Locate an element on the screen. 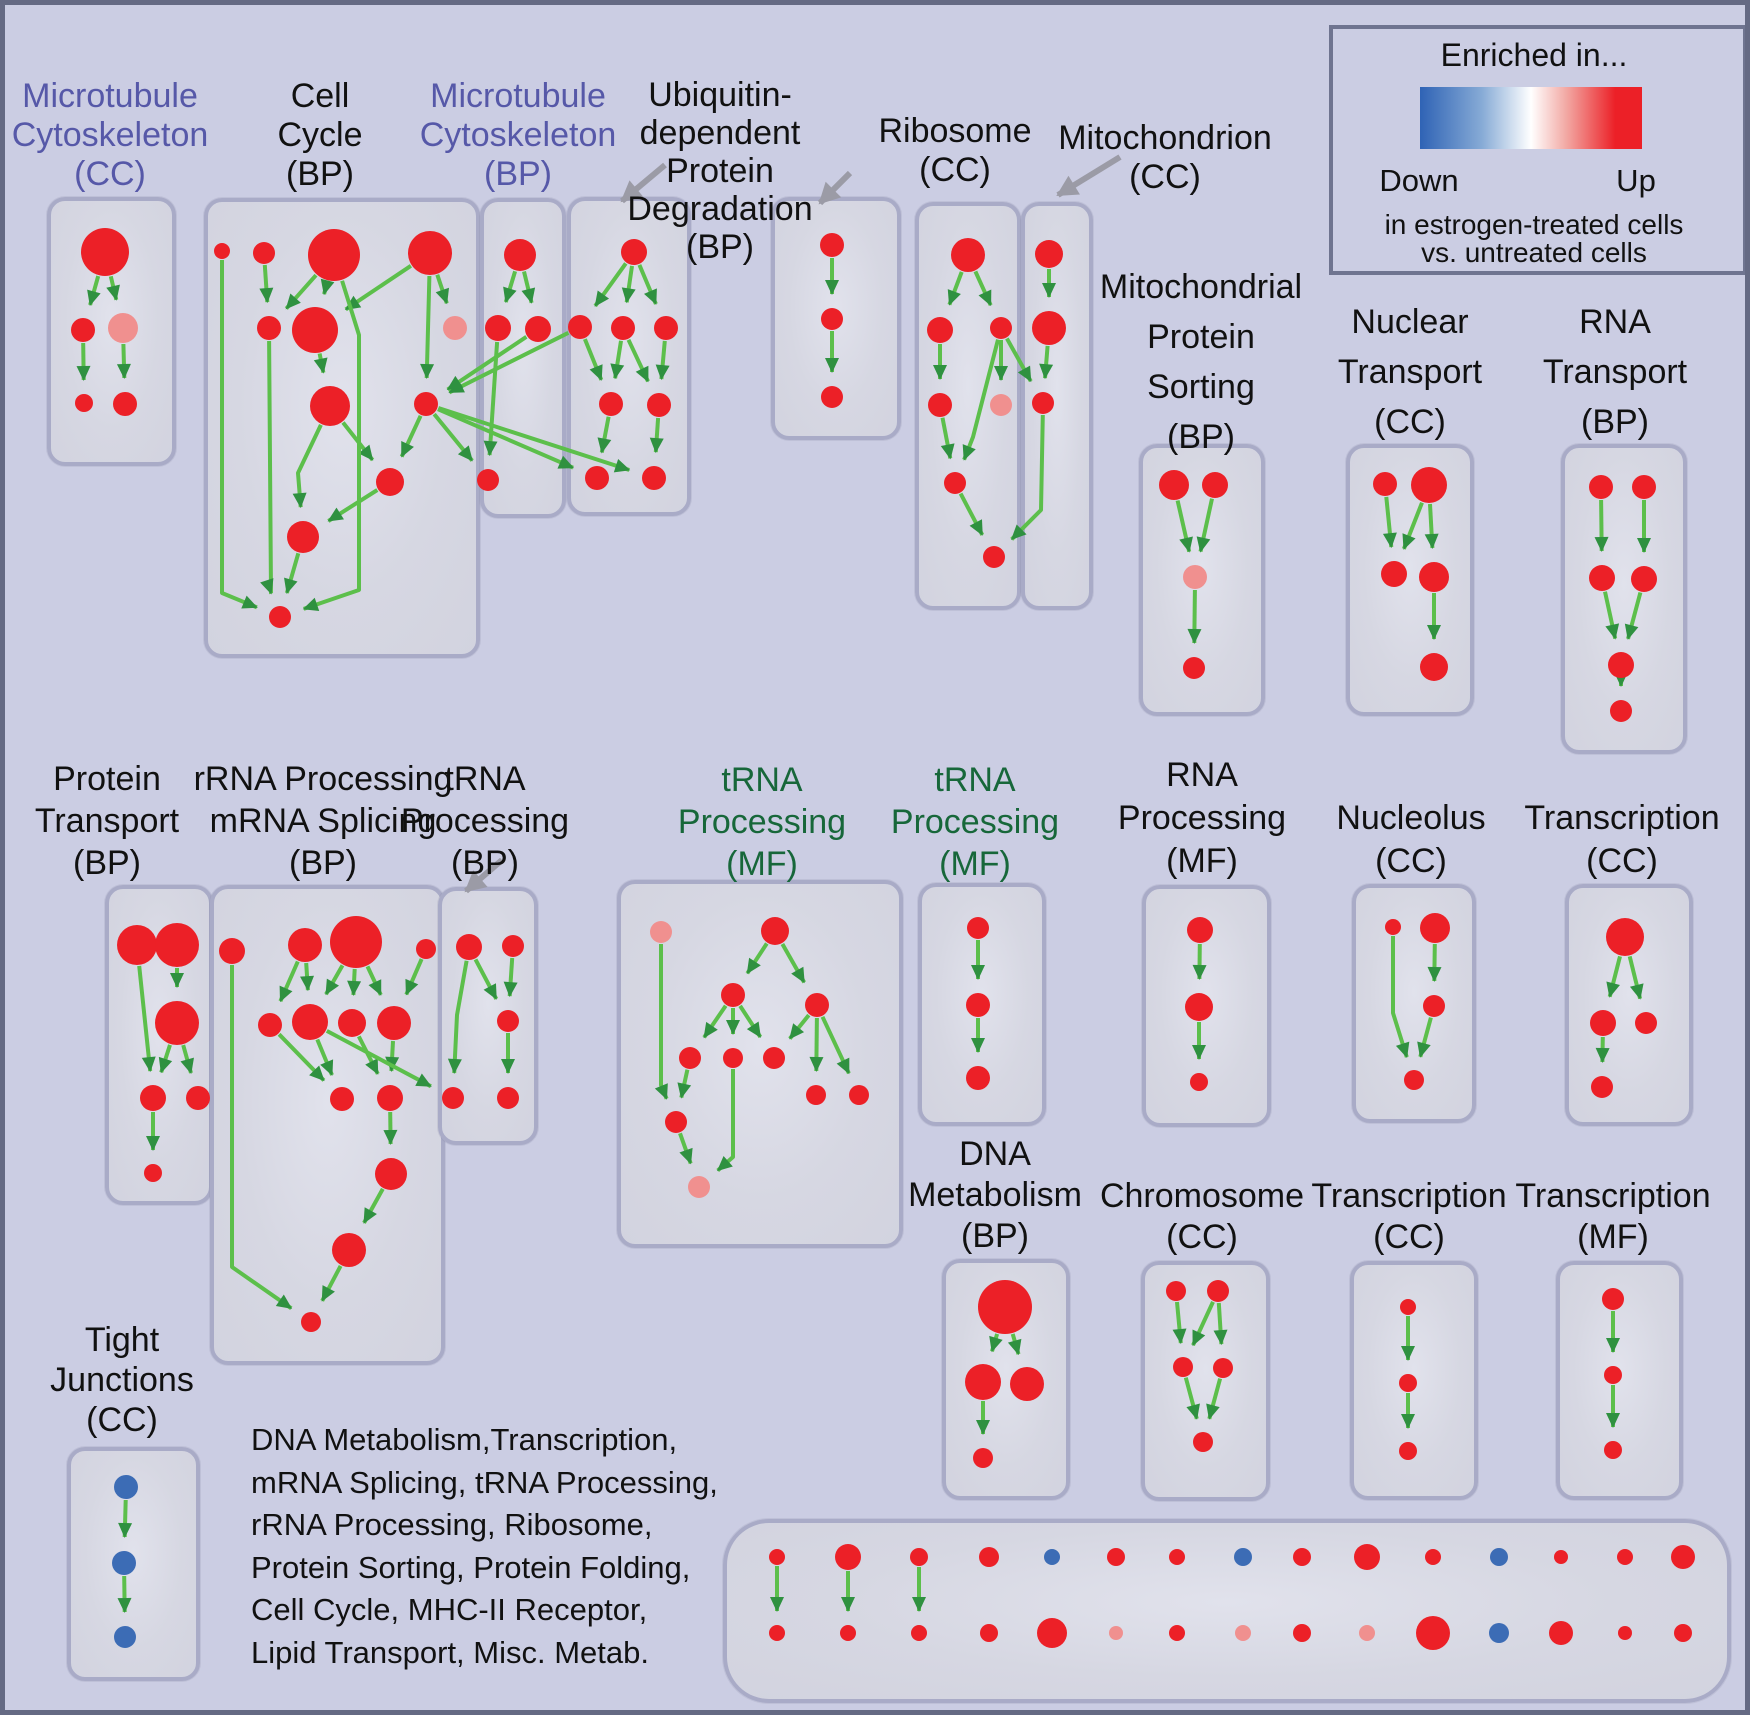  legend-down-label: Down is located at coordinates (1419, 180).